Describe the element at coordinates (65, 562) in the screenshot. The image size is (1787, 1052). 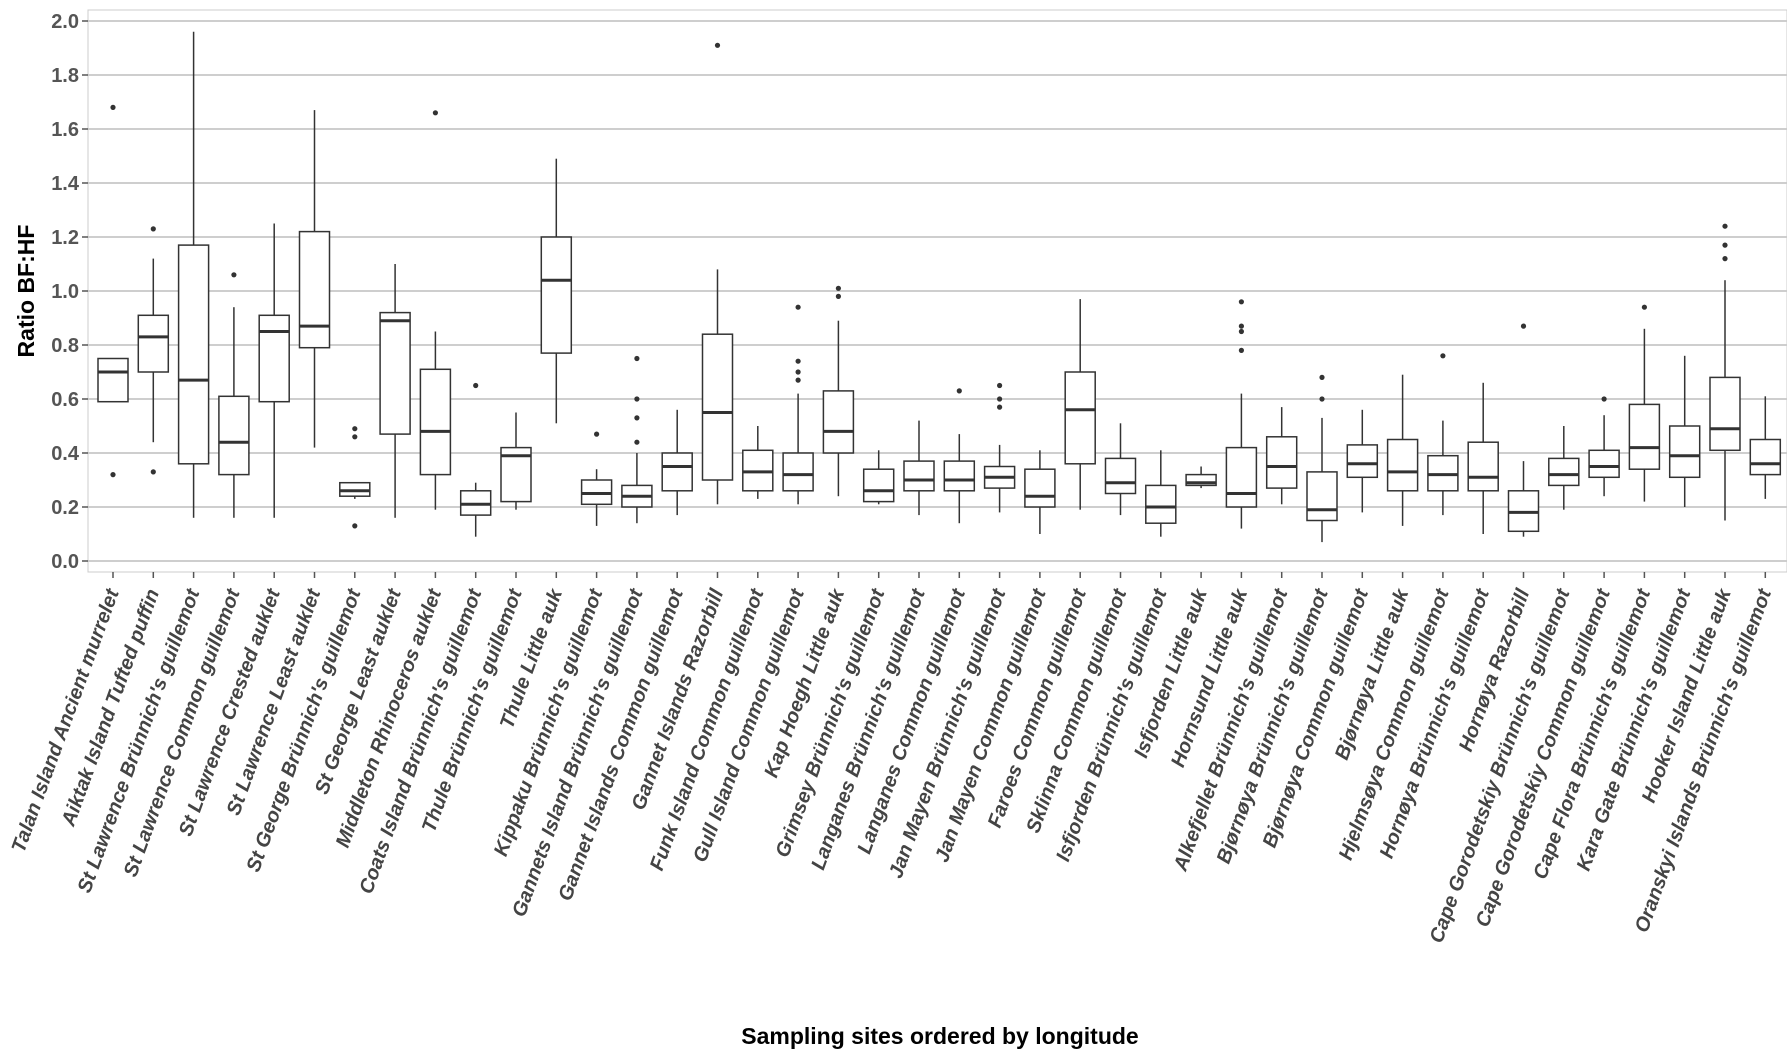
I see `y-tick-label: 0.0` at that location.